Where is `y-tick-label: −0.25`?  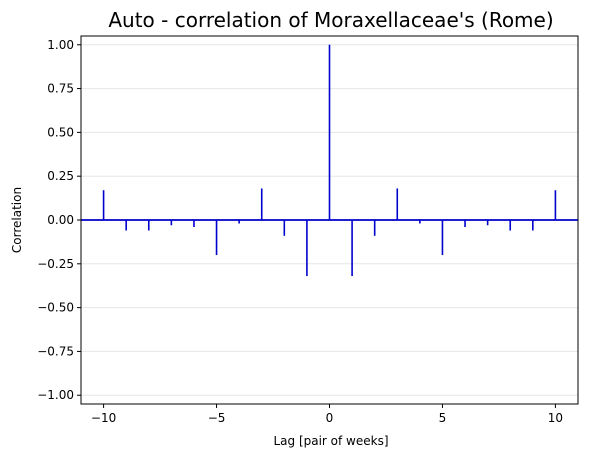 y-tick-label: −0.25 is located at coordinates (55, 264).